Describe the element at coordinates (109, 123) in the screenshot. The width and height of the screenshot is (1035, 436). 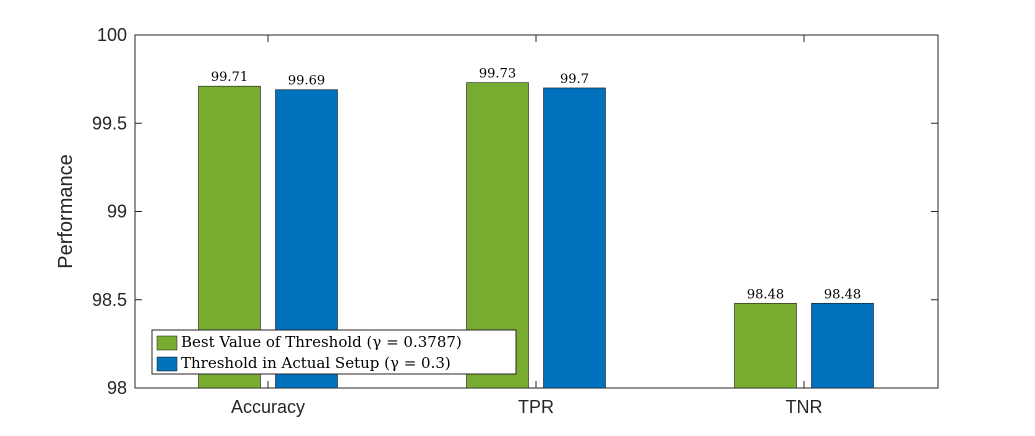
I see `y-tick-label: 99.5` at that location.